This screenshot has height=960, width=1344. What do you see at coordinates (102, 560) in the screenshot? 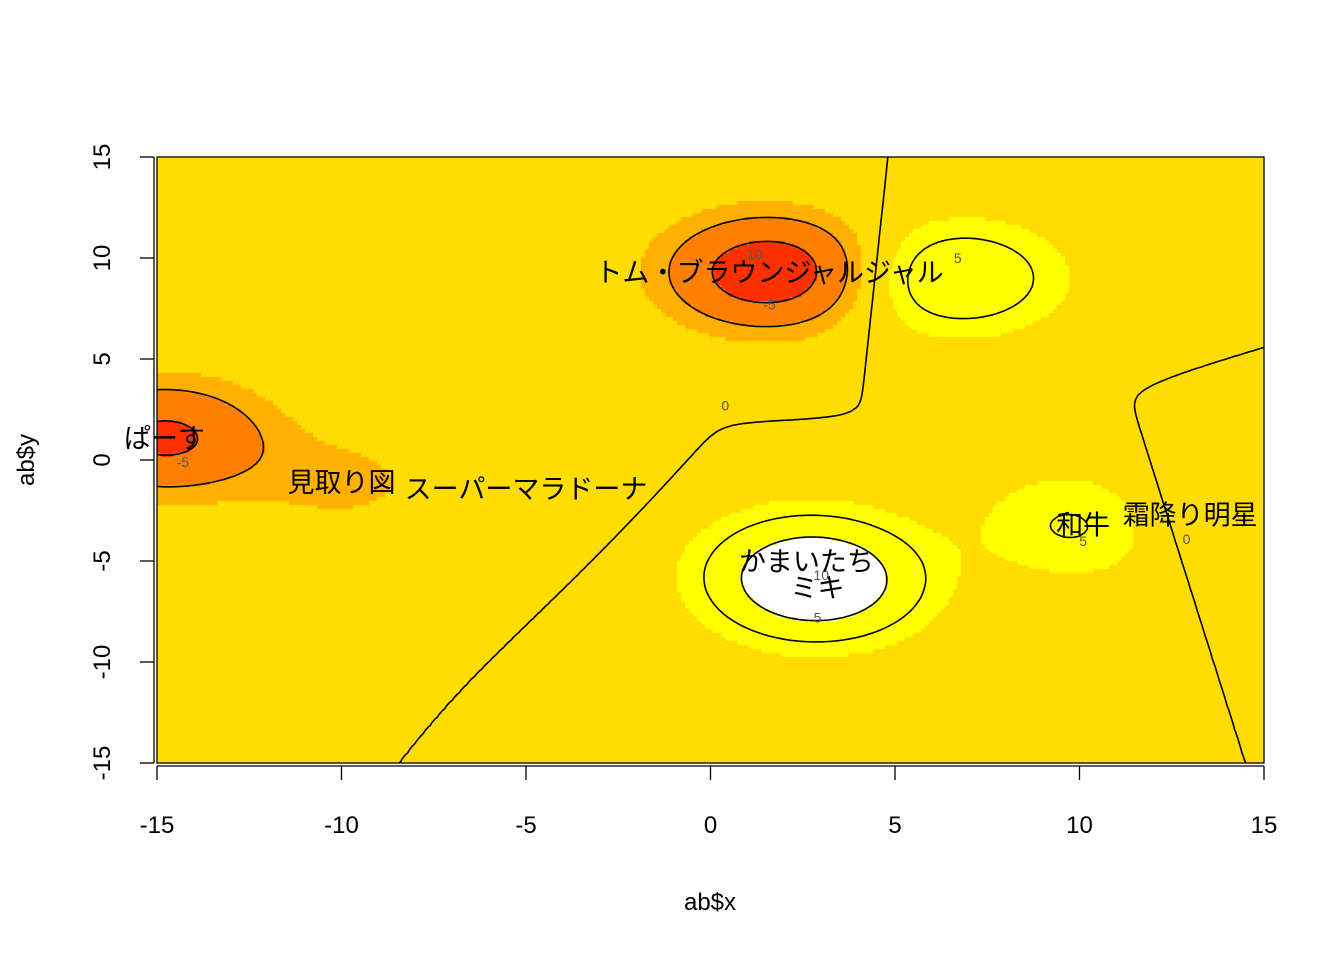
I see `y-tick-label: -5` at bounding box center [102, 560].